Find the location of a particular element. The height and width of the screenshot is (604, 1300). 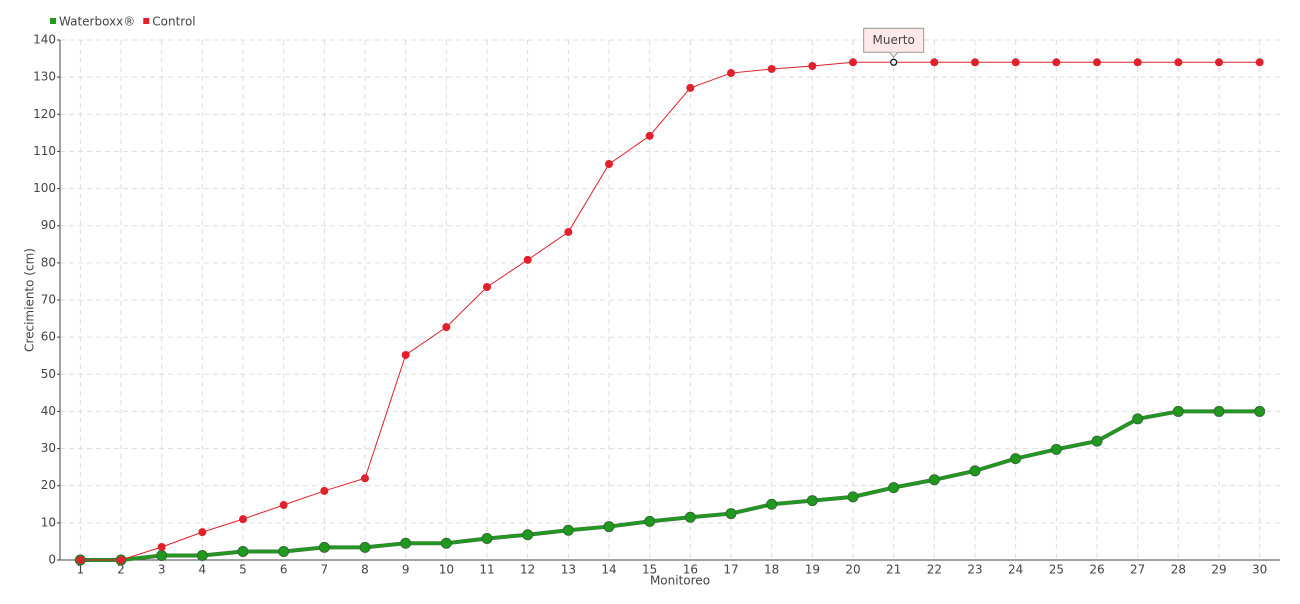

x-tick-label: 8 is located at coordinates (365, 570).